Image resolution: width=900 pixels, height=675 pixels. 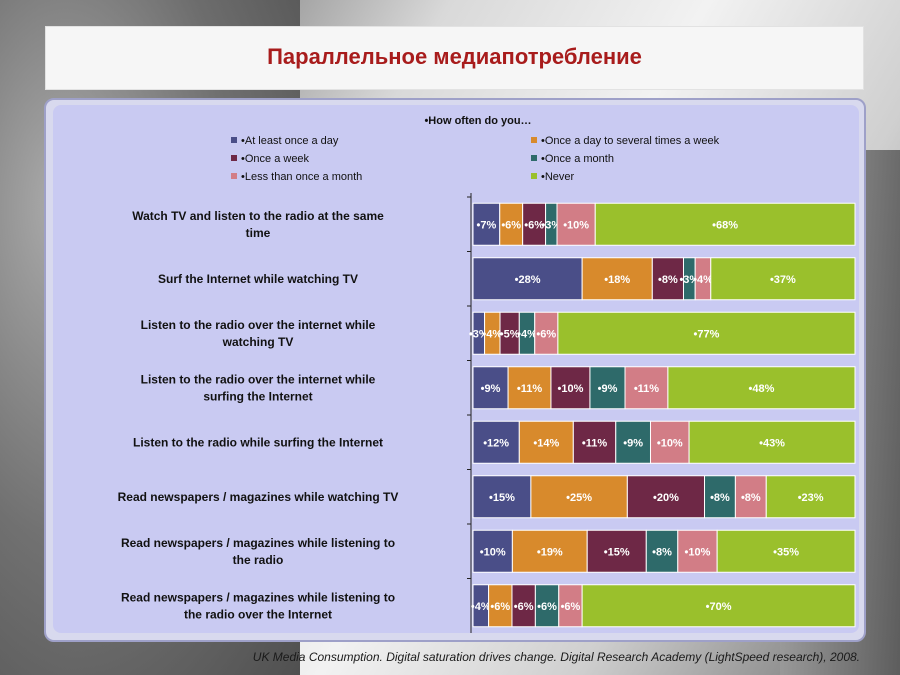 I want to click on data-label: •23%, so click(x=811, y=498).